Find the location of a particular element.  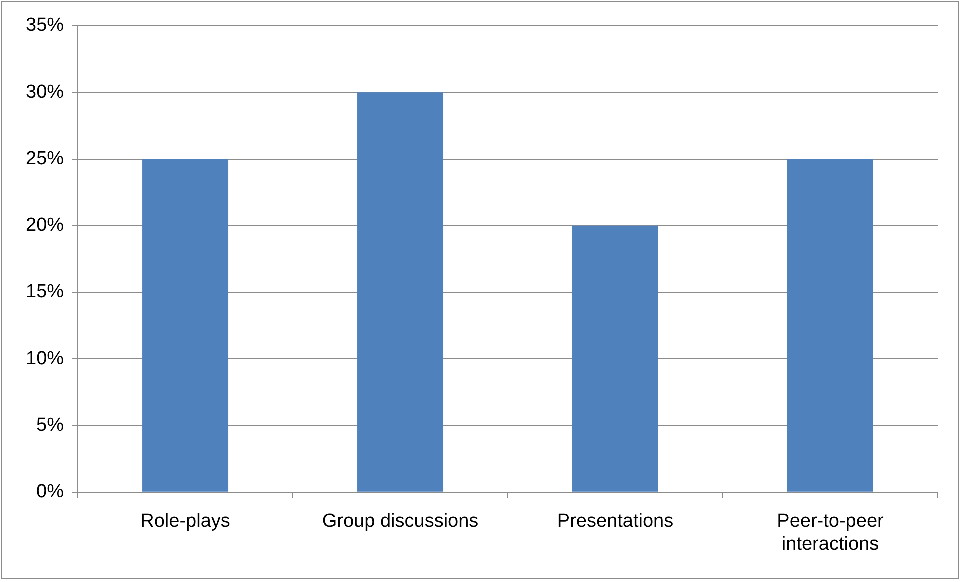

y-tick-label: 5% is located at coordinates (50, 425).